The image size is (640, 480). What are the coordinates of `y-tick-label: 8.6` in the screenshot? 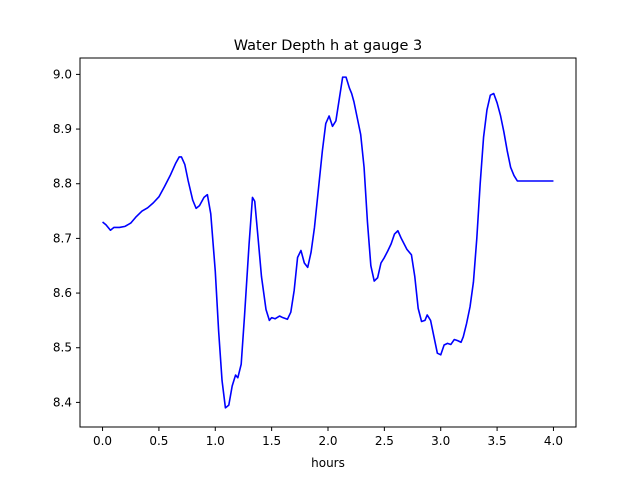 It's located at (62, 293).